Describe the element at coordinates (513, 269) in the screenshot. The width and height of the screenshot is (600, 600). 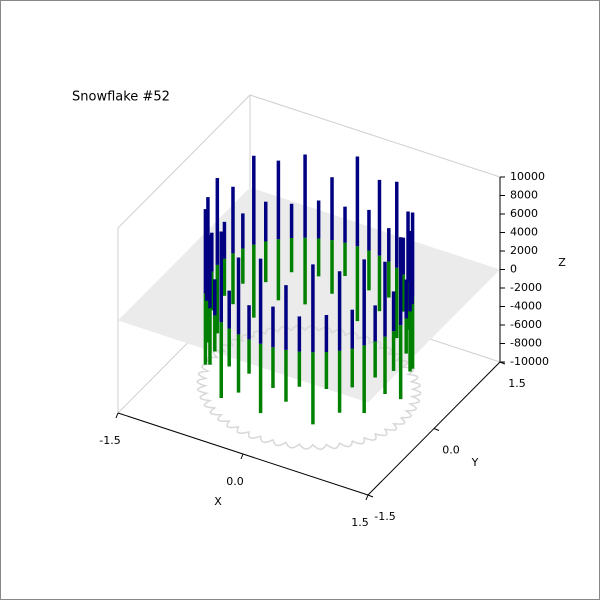
I see `z-tick-label: 0` at that location.